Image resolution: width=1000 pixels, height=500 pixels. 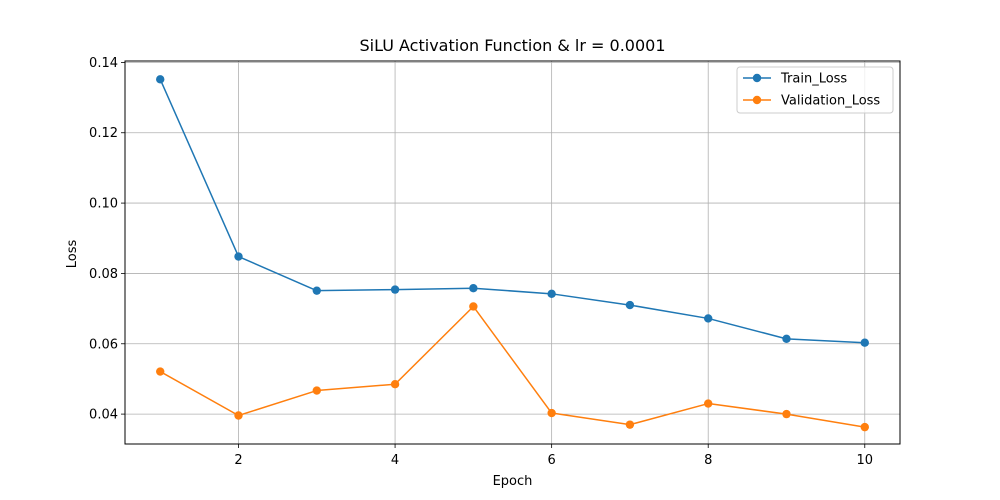 I want to click on y-tick-label: 0.14, so click(x=103, y=63).